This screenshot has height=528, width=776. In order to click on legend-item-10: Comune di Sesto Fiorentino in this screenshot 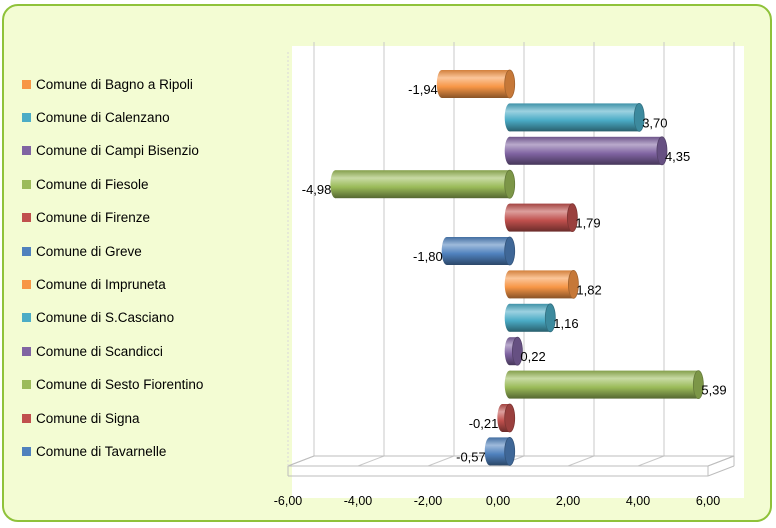, I will do `click(112, 385)`.